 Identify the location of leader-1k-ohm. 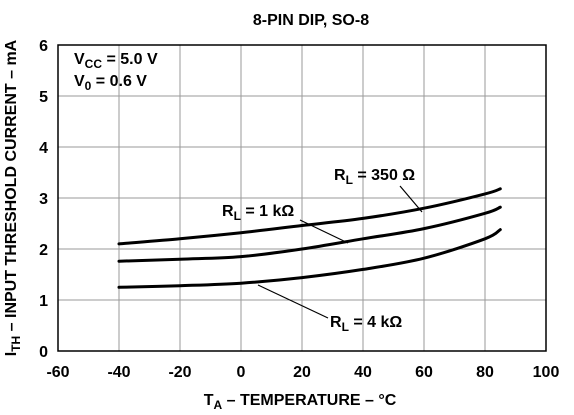
(324, 231).